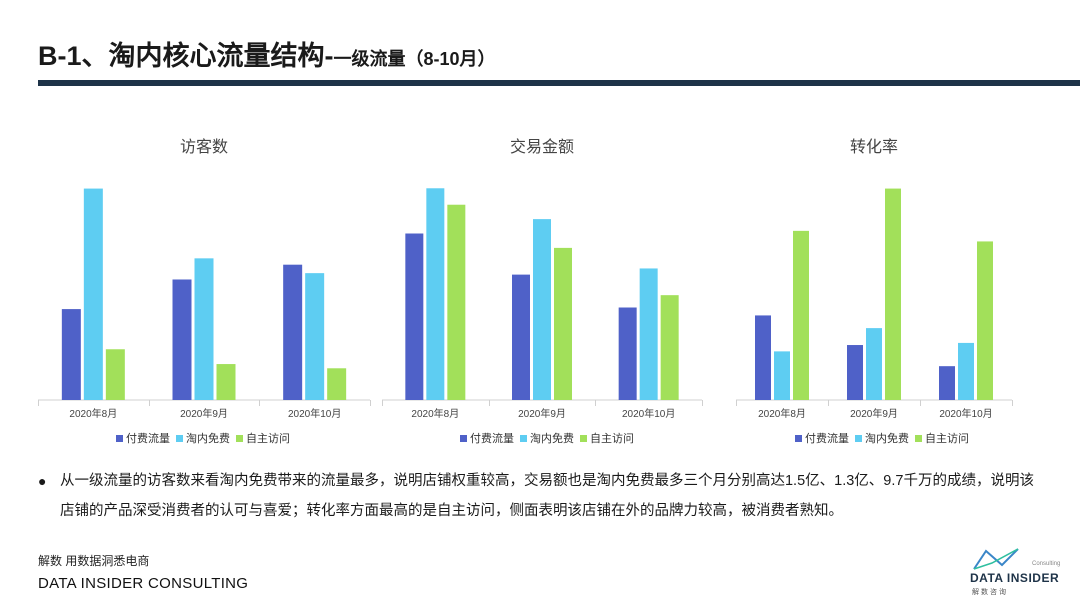  Describe the element at coordinates (990, 592) in the screenshot. I see `logo-cn-text: 解数咨询` at that location.